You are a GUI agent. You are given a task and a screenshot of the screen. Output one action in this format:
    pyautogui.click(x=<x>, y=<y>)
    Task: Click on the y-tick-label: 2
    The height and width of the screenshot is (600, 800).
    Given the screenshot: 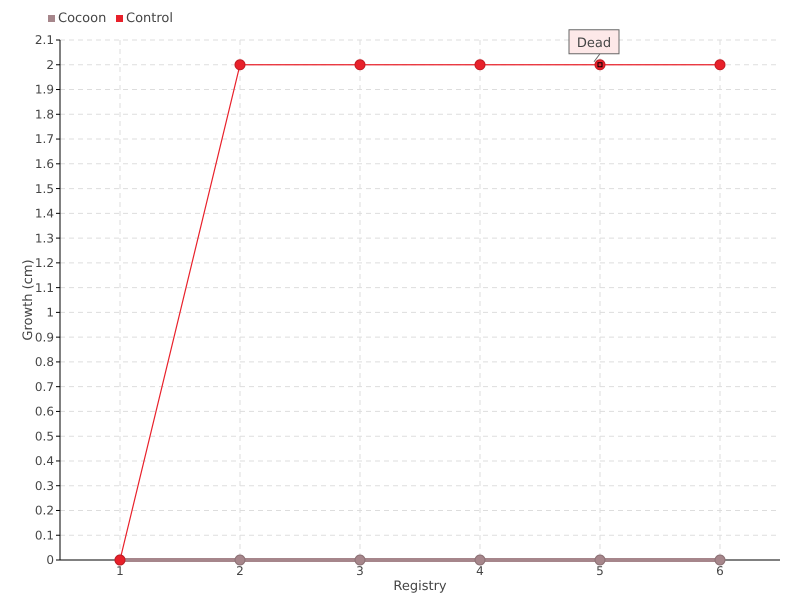 What is the action you would take?
    pyautogui.click(x=50, y=65)
    